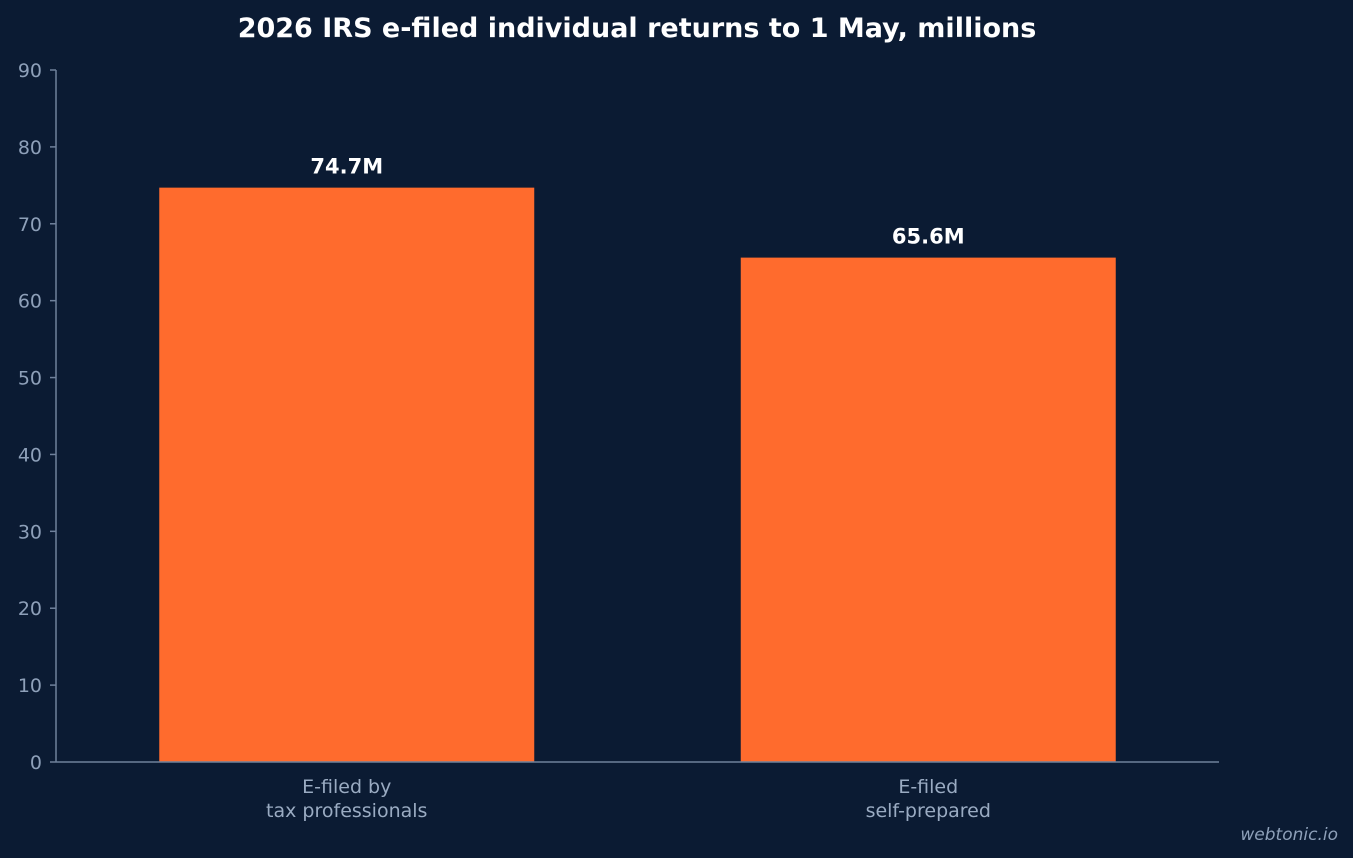  I want to click on y-tick-label: 50, so click(30, 379).